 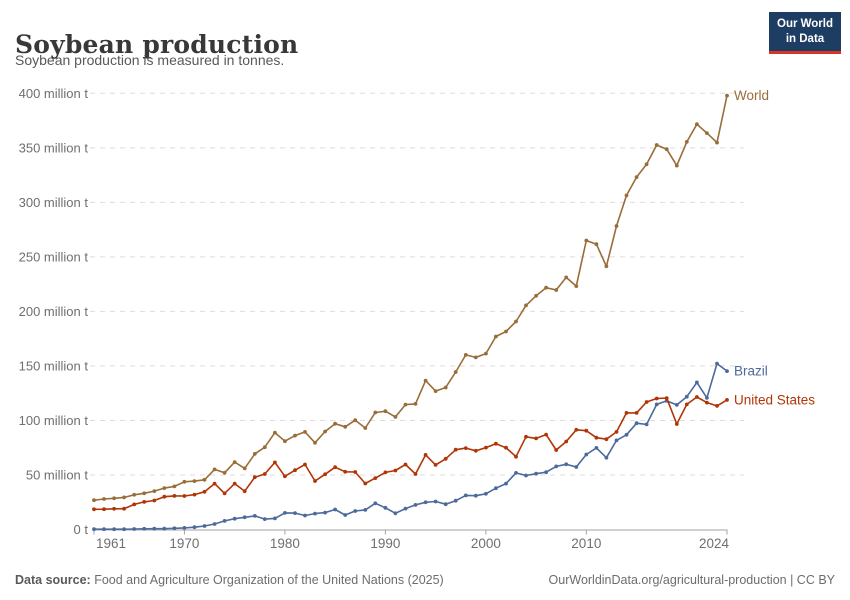 What do you see at coordinates (727, 400) in the screenshot?
I see `series-point-united-states-2024` at bounding box center [727, 400].